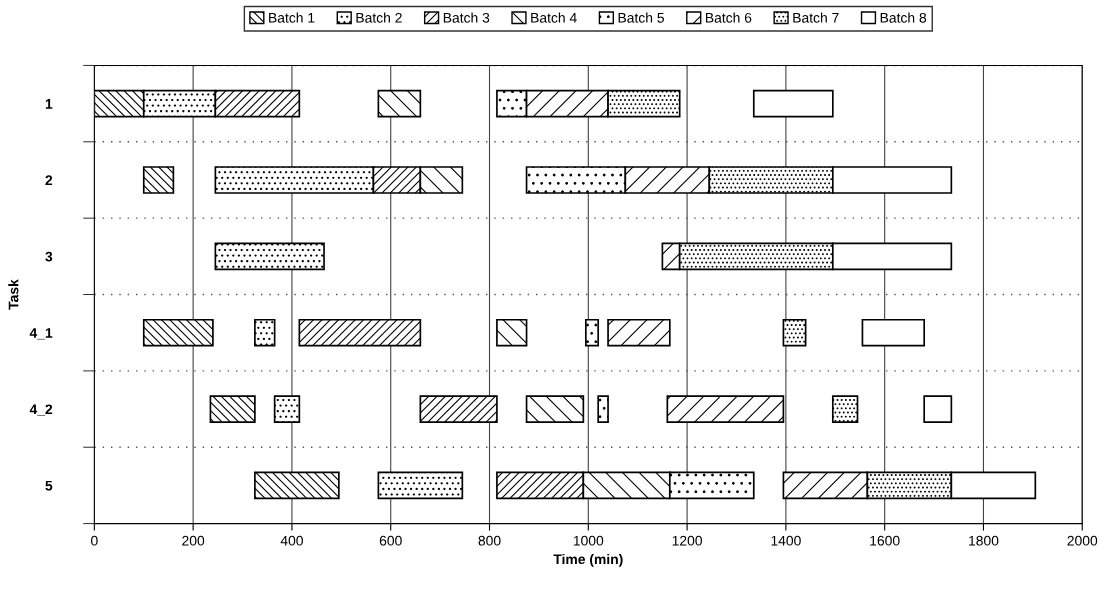 This screenshot has height=595, width=1110. Describe the element at coordinates (49, 180) in the screenshot. I see `y-tick-label: 2` at that location.